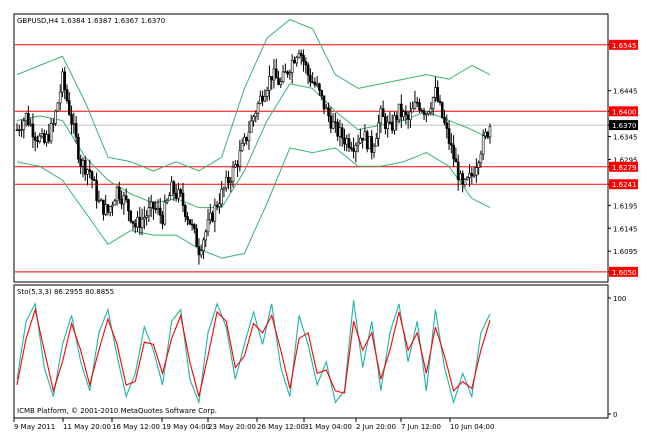 The image size is (646, 434). Describe the element at coordinates (617, 357) in the screenshot. I see `stochastic-axis: 100 0` at that location.